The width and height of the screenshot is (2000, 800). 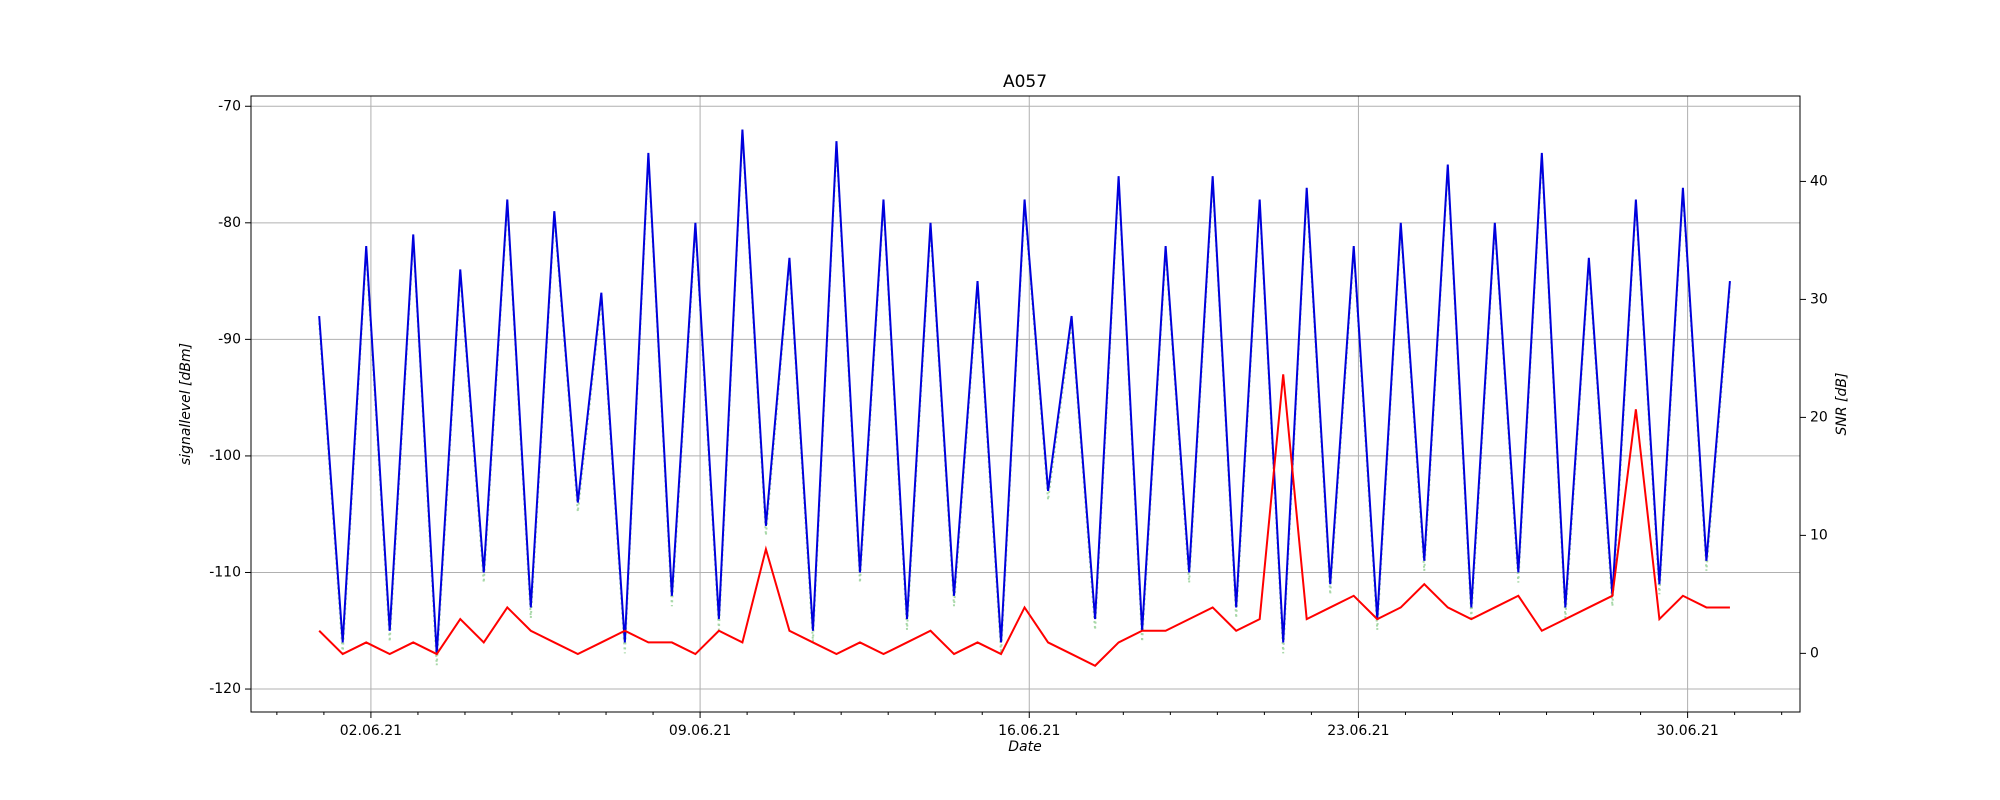 What do you see at coordinates (1819, 417) in the screenshot?
I see `y2-tick-label: 20` at bounding box center [1819, 417].